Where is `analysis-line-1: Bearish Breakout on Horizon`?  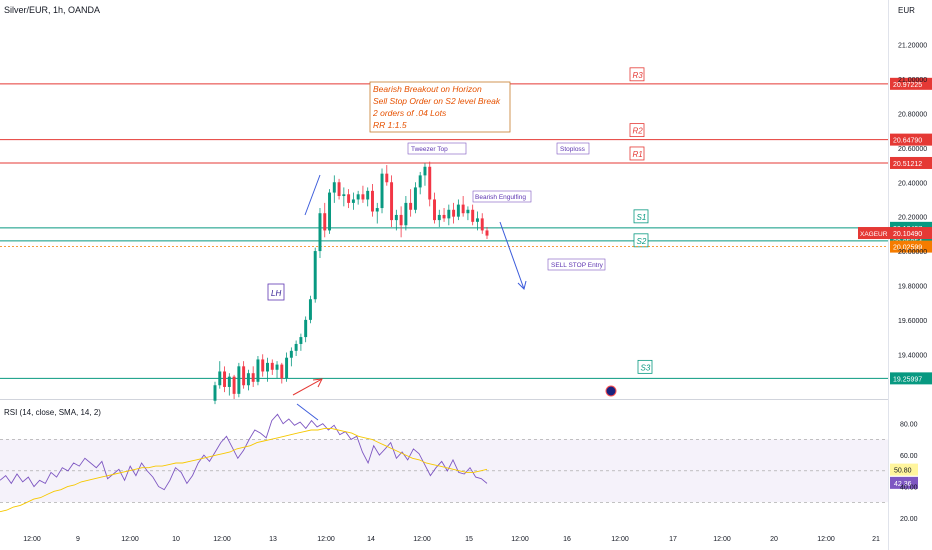
analysis-line-1: Bearish Breakout on Horizon is located at coordinates (427, 89).